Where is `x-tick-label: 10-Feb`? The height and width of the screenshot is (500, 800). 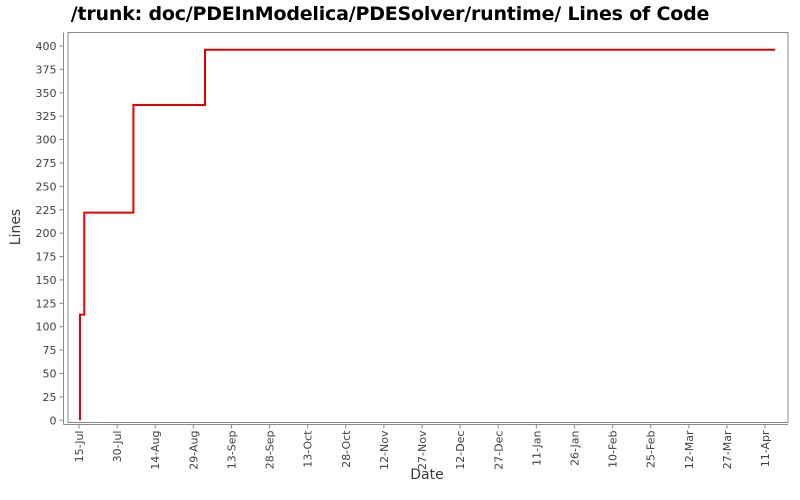 x-tick-label: 10-Feb is located at coordinates (613, 448).